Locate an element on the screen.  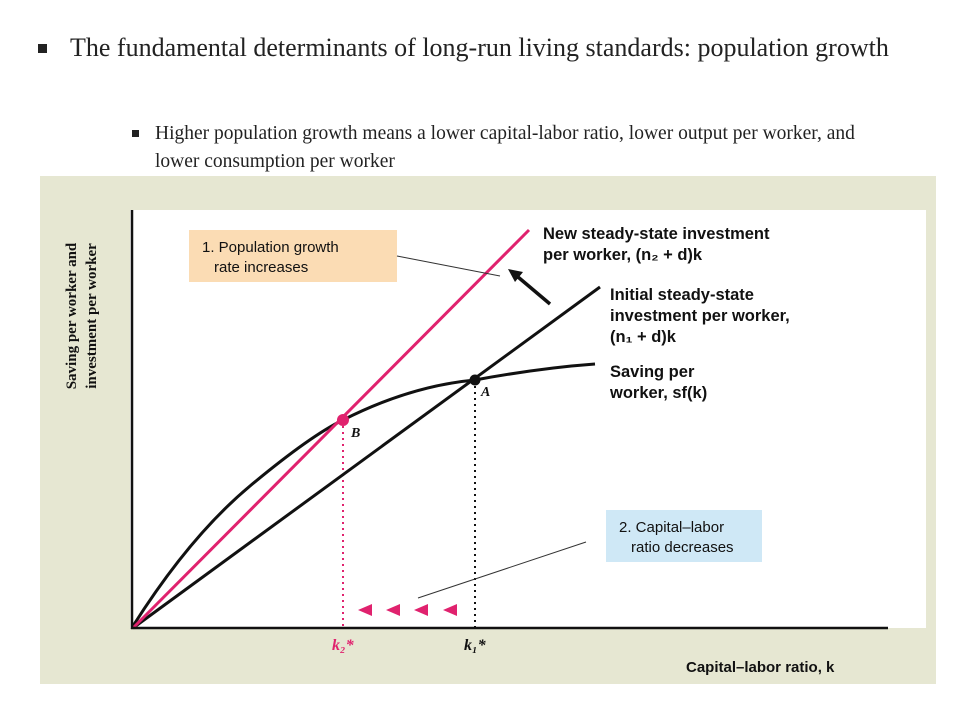
point-a-label: A is located at coordinates (485, 392).